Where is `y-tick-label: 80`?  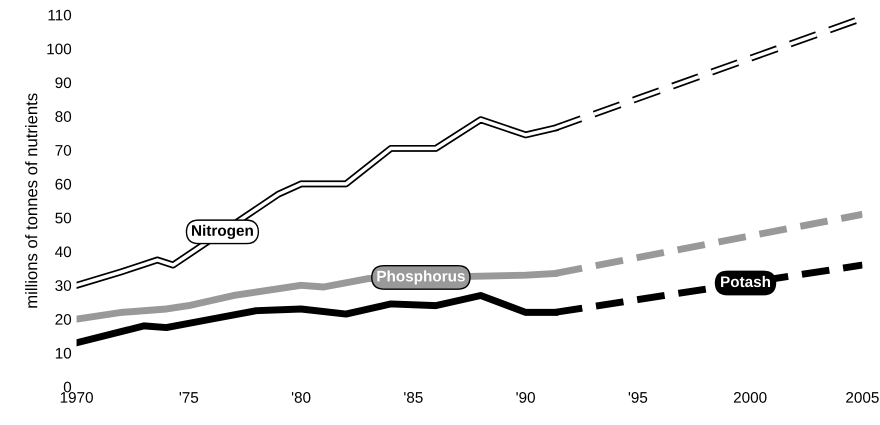
y-tick-label: 80 is located at coordinates (63, 116).